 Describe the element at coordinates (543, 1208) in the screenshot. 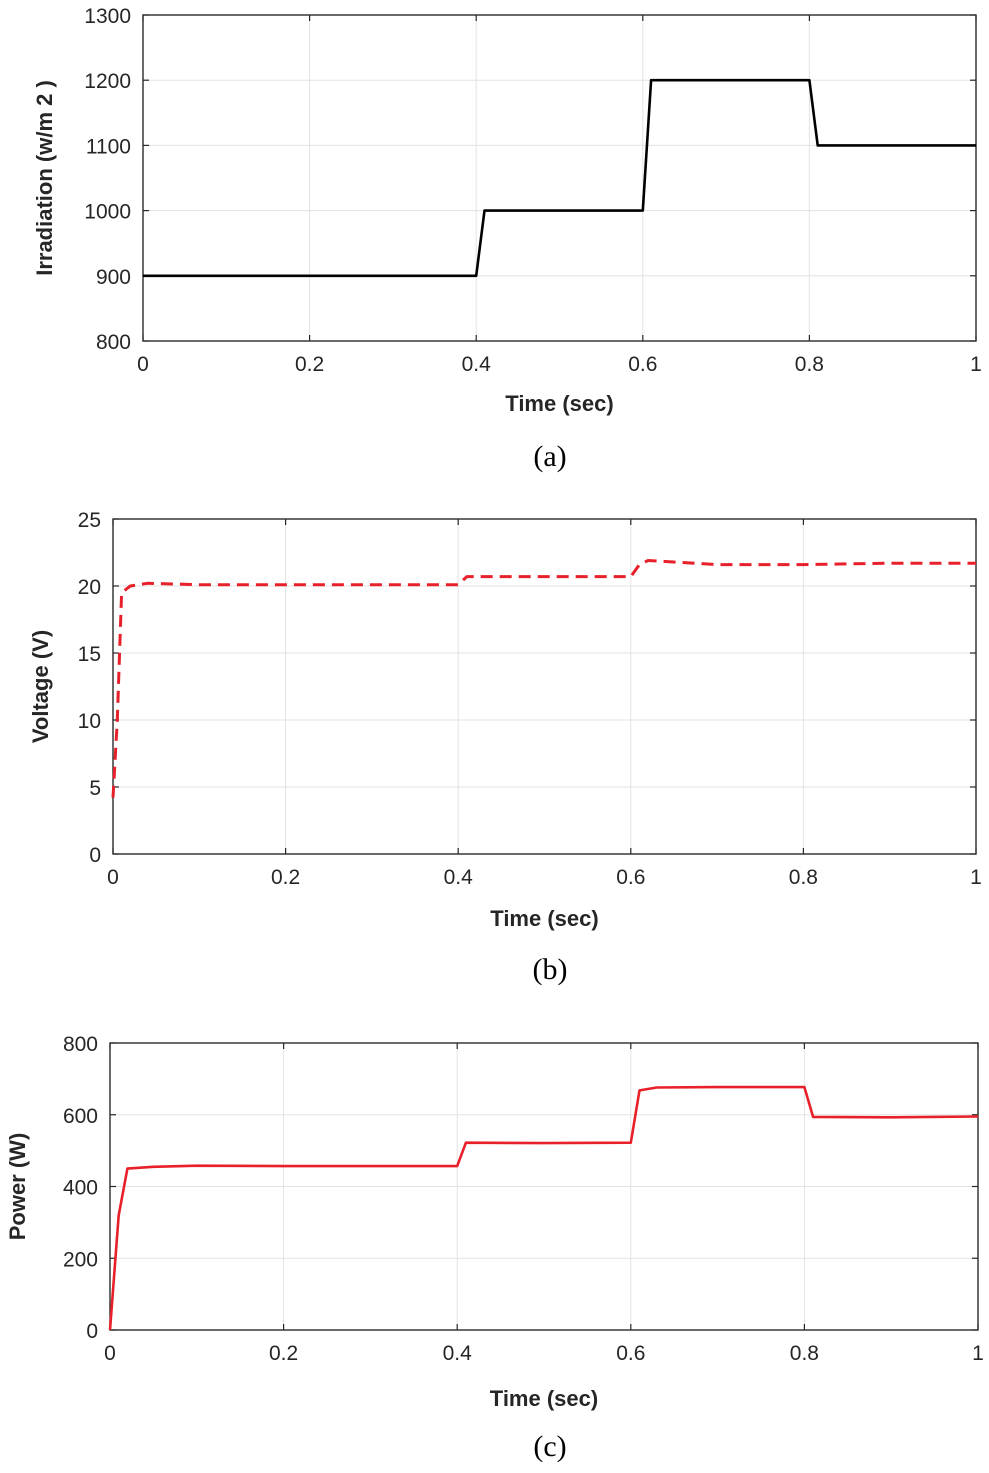

I see `series-line-power` at that location.